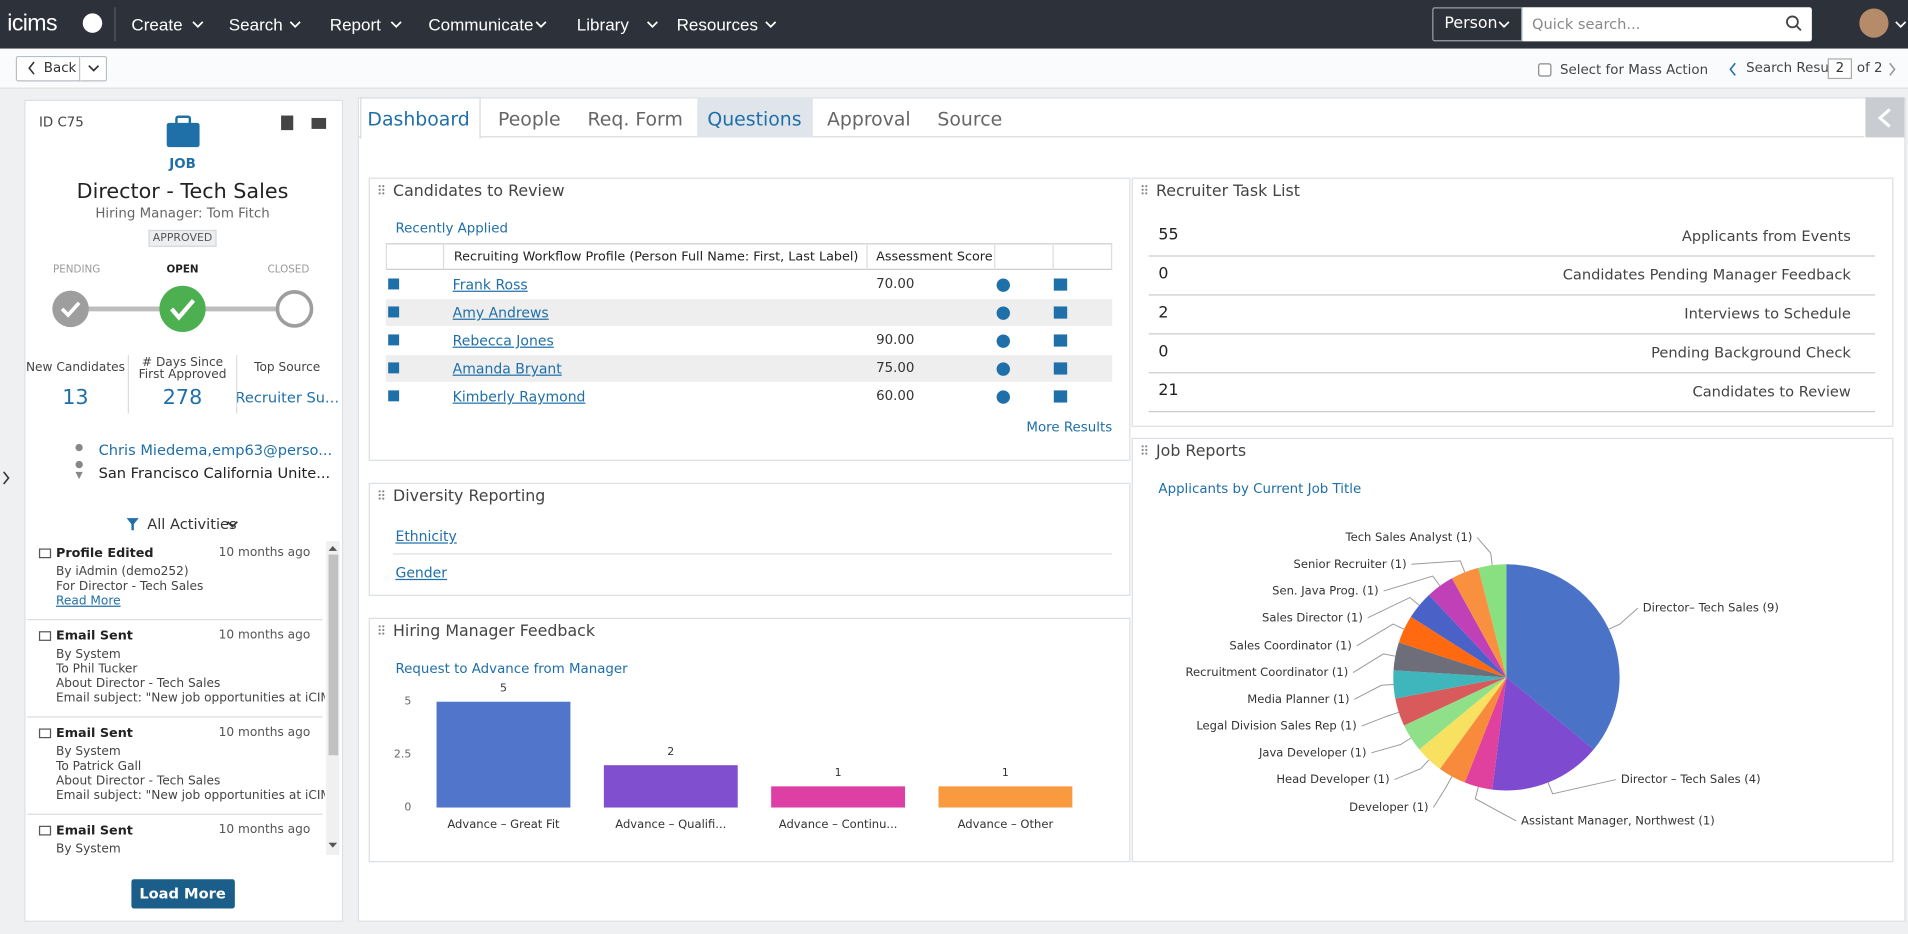 The width and height of the screenshot is (1908, 934). Describe the element at coordinates (603, 24) in the screenshot. I see `nav-menu-item: Library` at that location.